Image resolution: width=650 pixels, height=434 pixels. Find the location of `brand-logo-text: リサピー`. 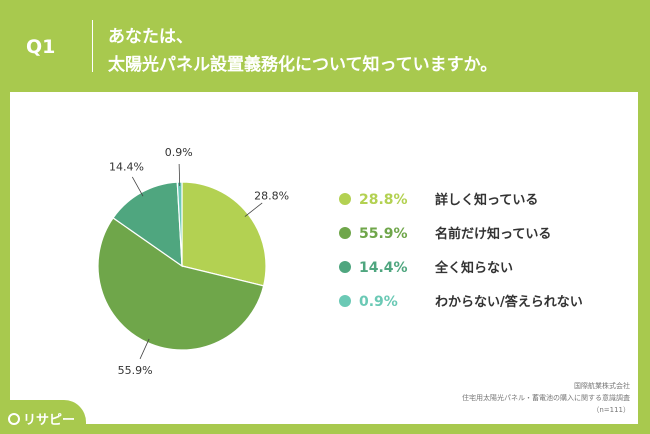

brand-logo-text: リサピー is located at coordinates (49, 420).